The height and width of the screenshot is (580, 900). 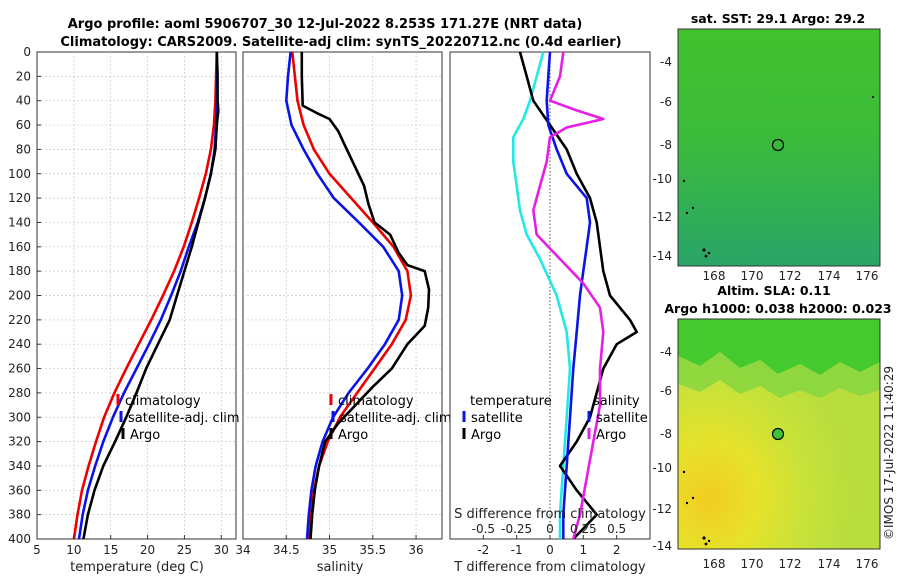 I want to click on y-tick-label: 180, so click(x=19, y=271).